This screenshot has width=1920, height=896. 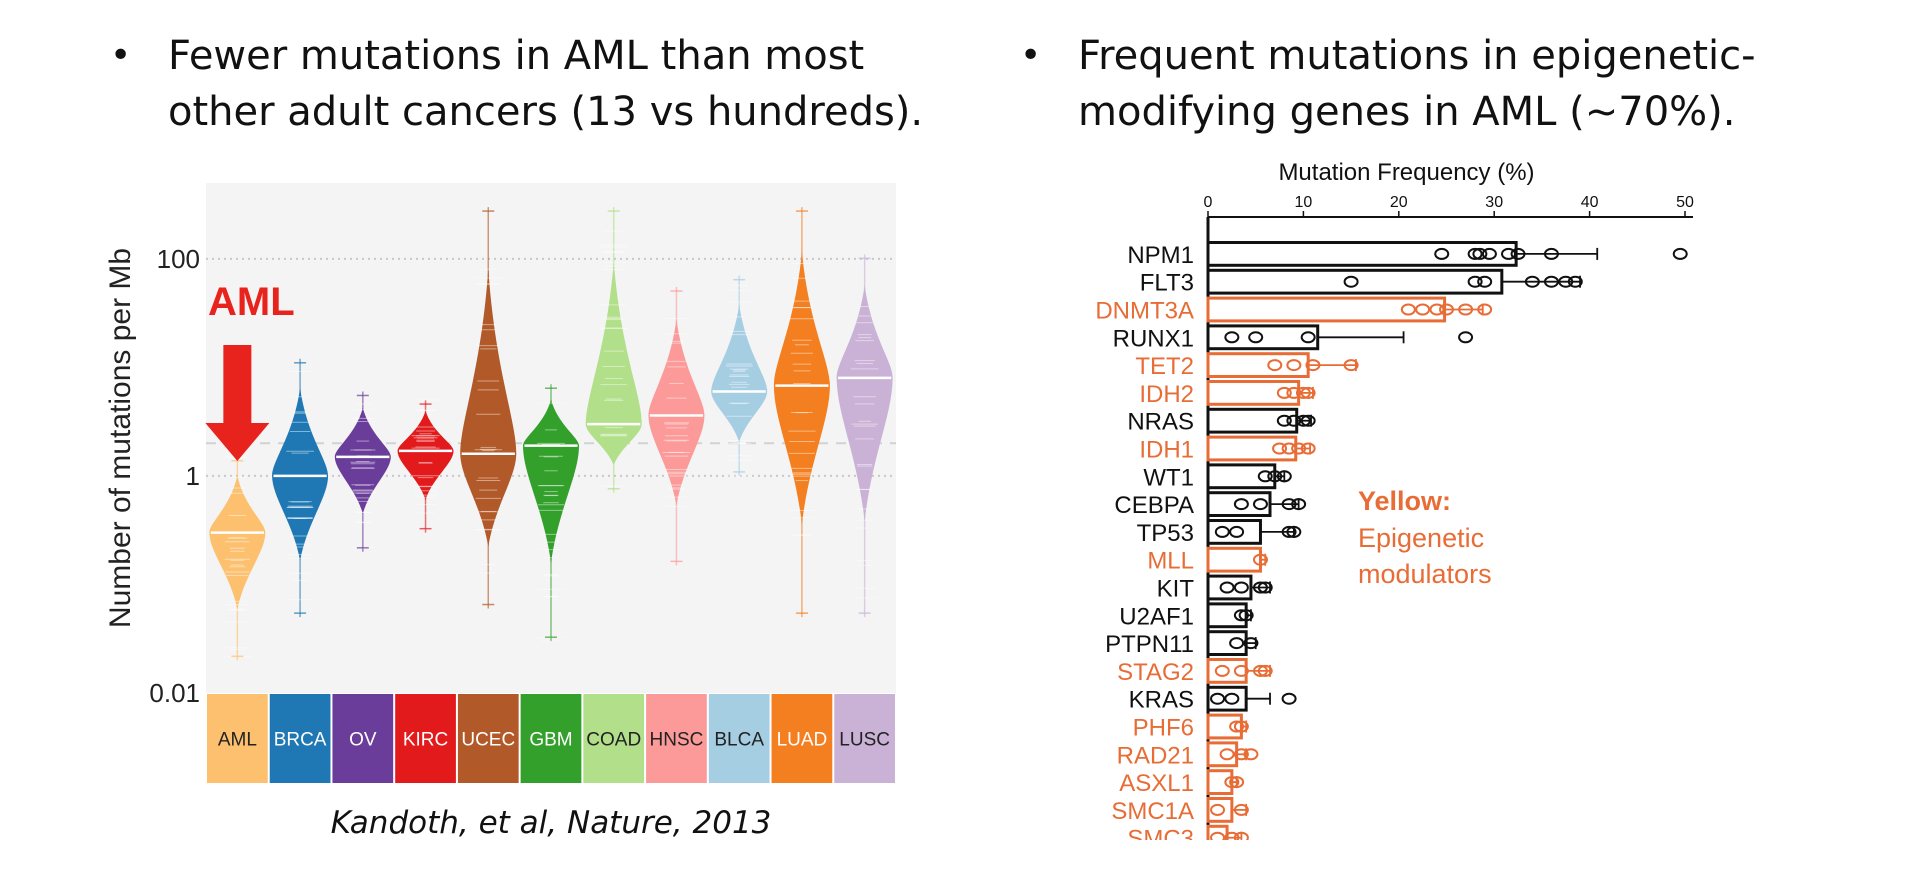 I want to click on violin-ov, so click(x=362, y=471).